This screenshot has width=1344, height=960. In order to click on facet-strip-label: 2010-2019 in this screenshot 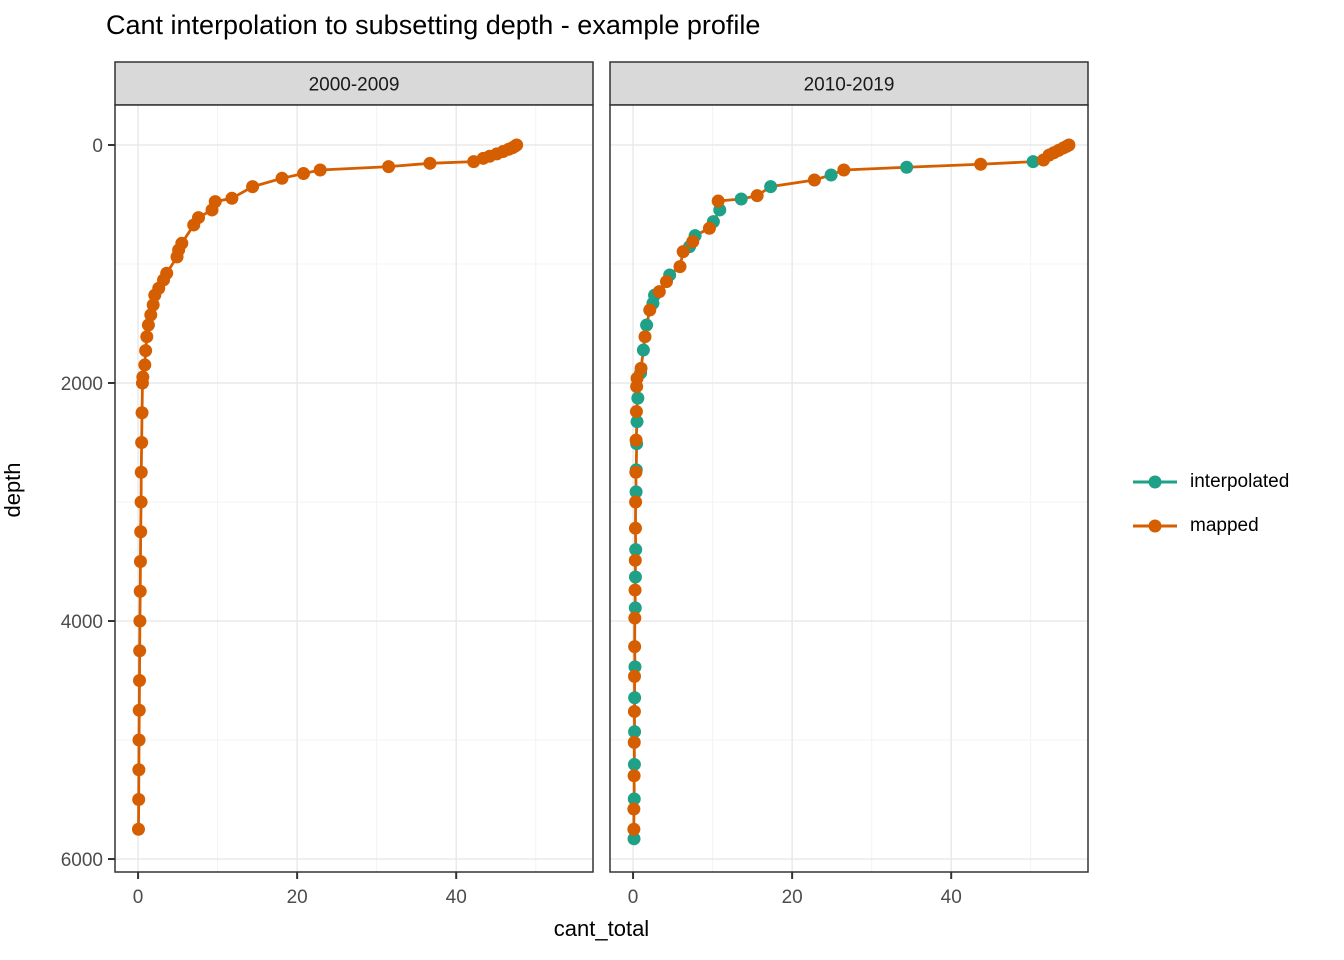, I will do `click(849, 85)`.